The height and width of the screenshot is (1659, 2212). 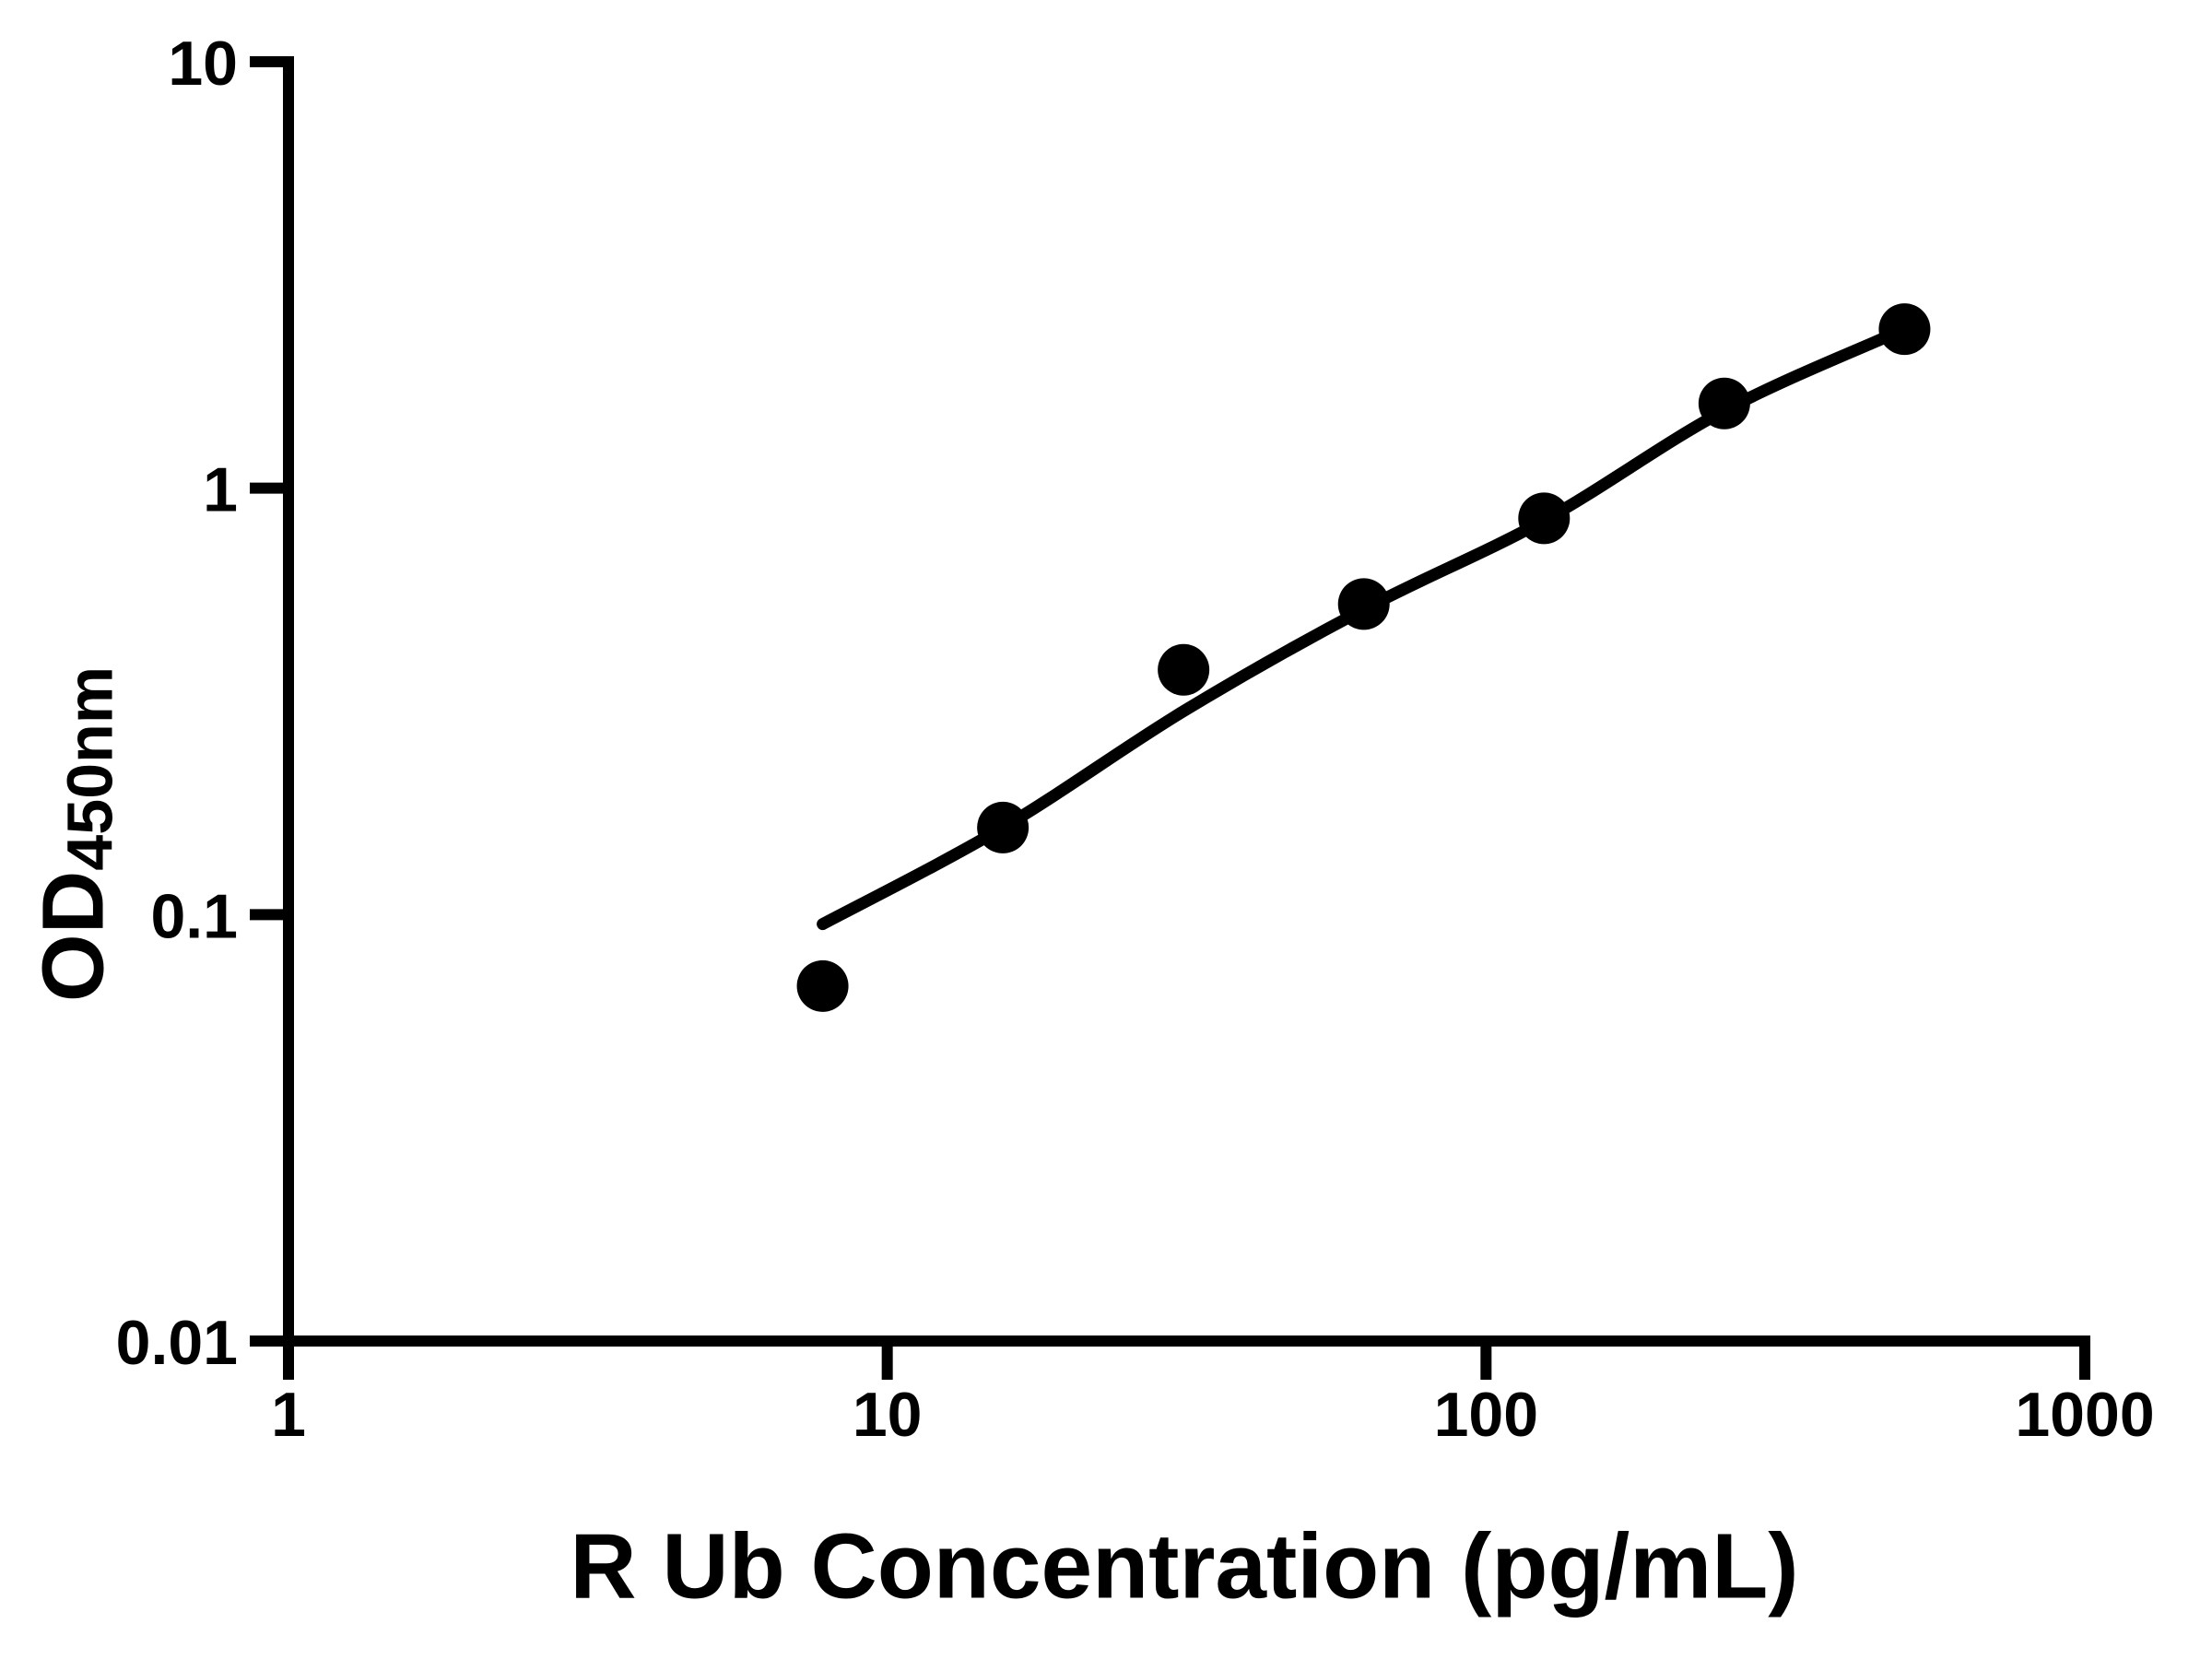 I want to click on x-tick-label: 100, so click(x=1486, y=1415).